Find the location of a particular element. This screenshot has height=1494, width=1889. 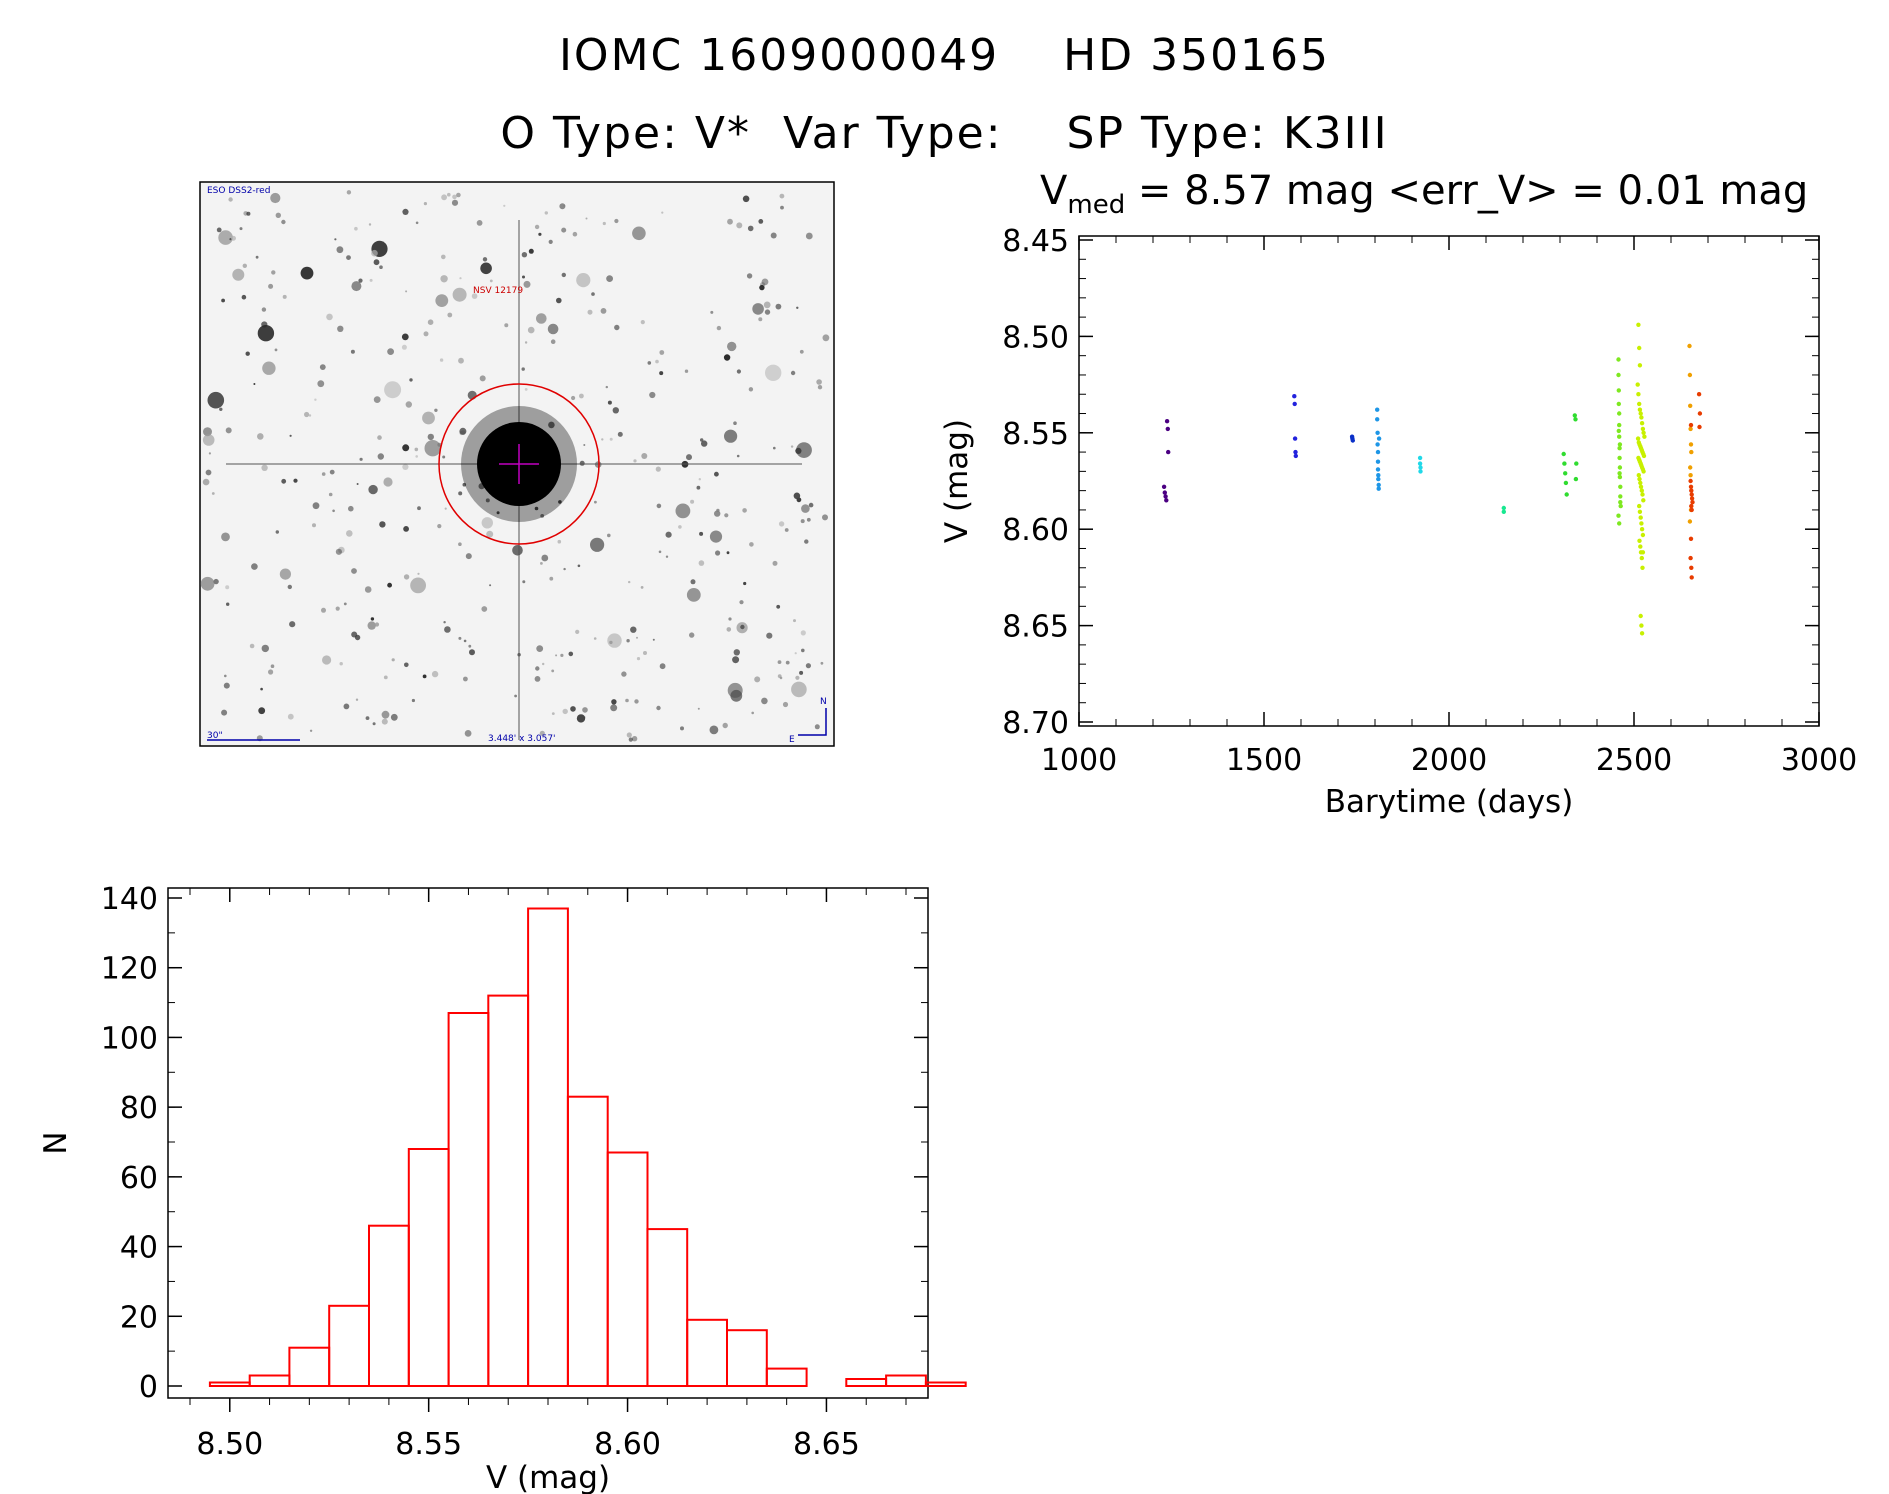

hist-xtick-label: 8.50 is located at coordinates (229, 1444).